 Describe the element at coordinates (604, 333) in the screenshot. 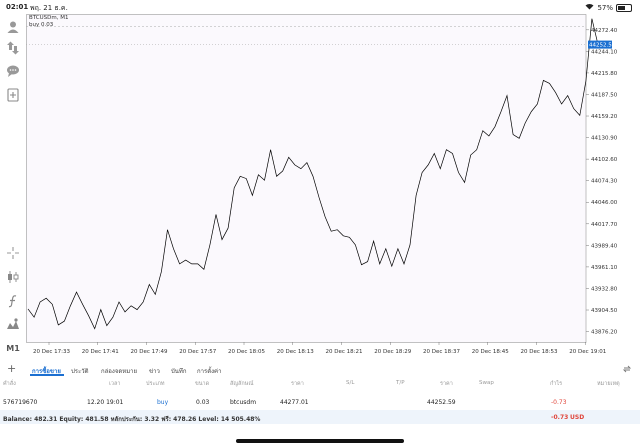

I see `y-tick-label: 43876.20` at that location.